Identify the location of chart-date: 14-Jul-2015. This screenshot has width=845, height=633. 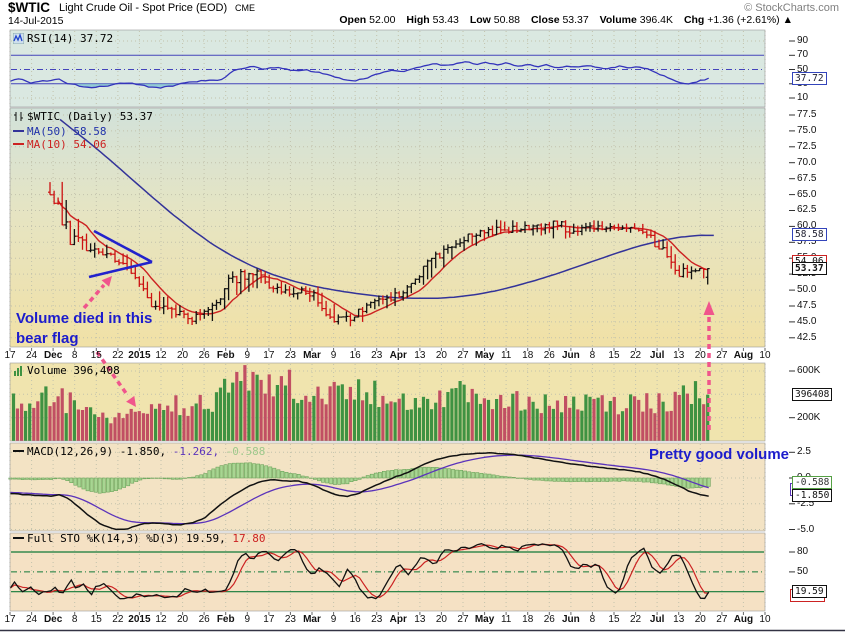
(36, 21).